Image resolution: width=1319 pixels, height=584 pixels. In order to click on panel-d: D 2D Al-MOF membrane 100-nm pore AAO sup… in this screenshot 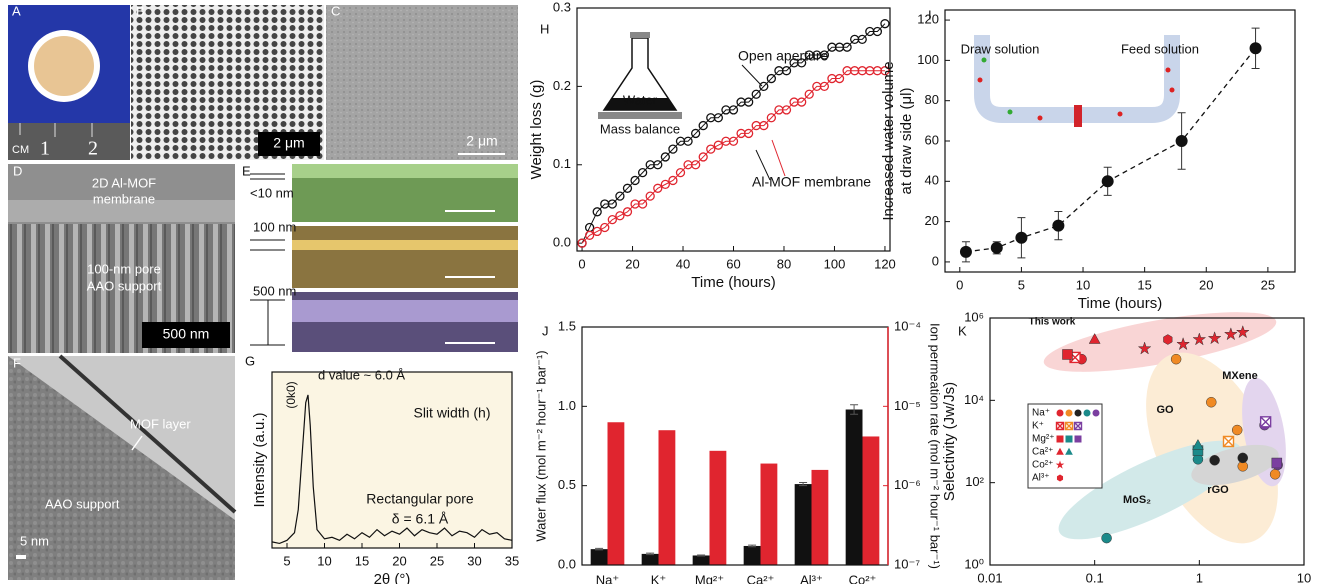, I will do `click(121, 258)`.